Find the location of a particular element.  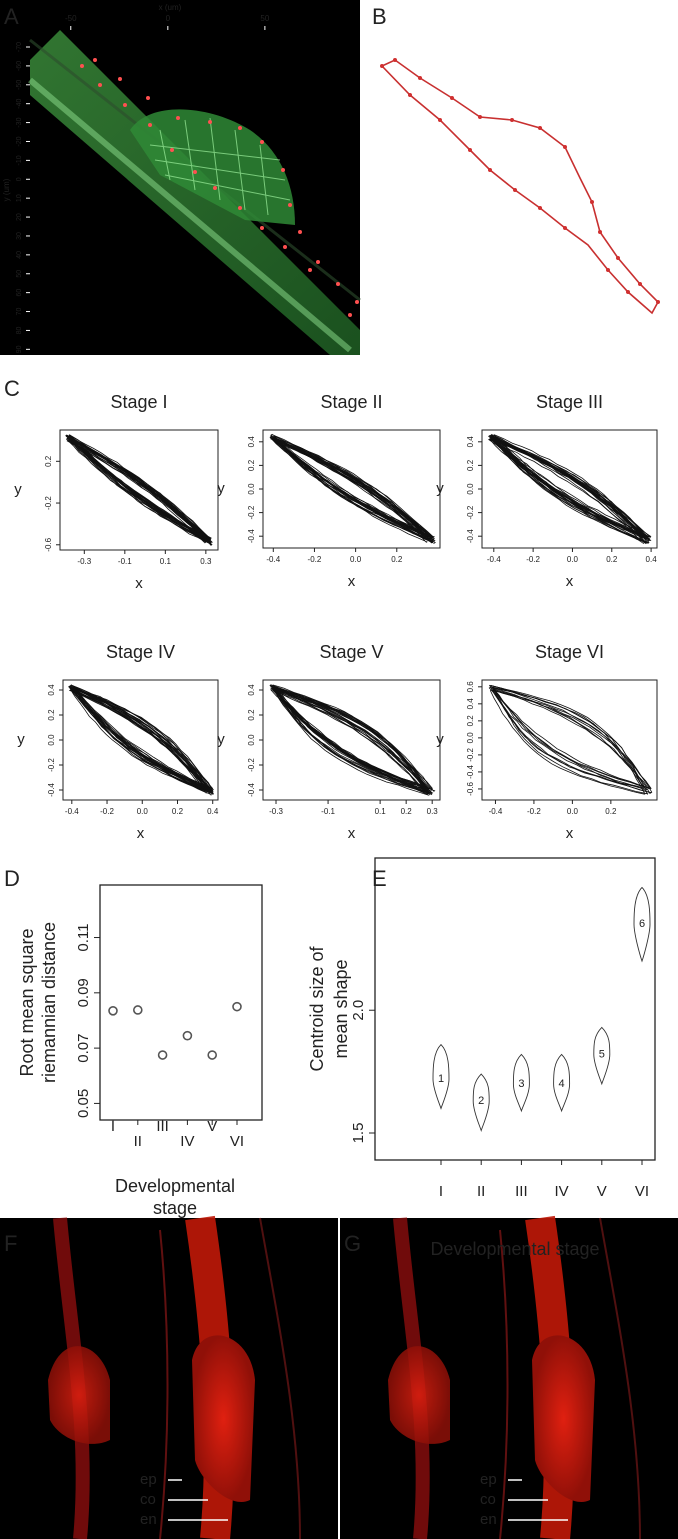

y-tick-label: -20 is located at coordinates (19, 141).